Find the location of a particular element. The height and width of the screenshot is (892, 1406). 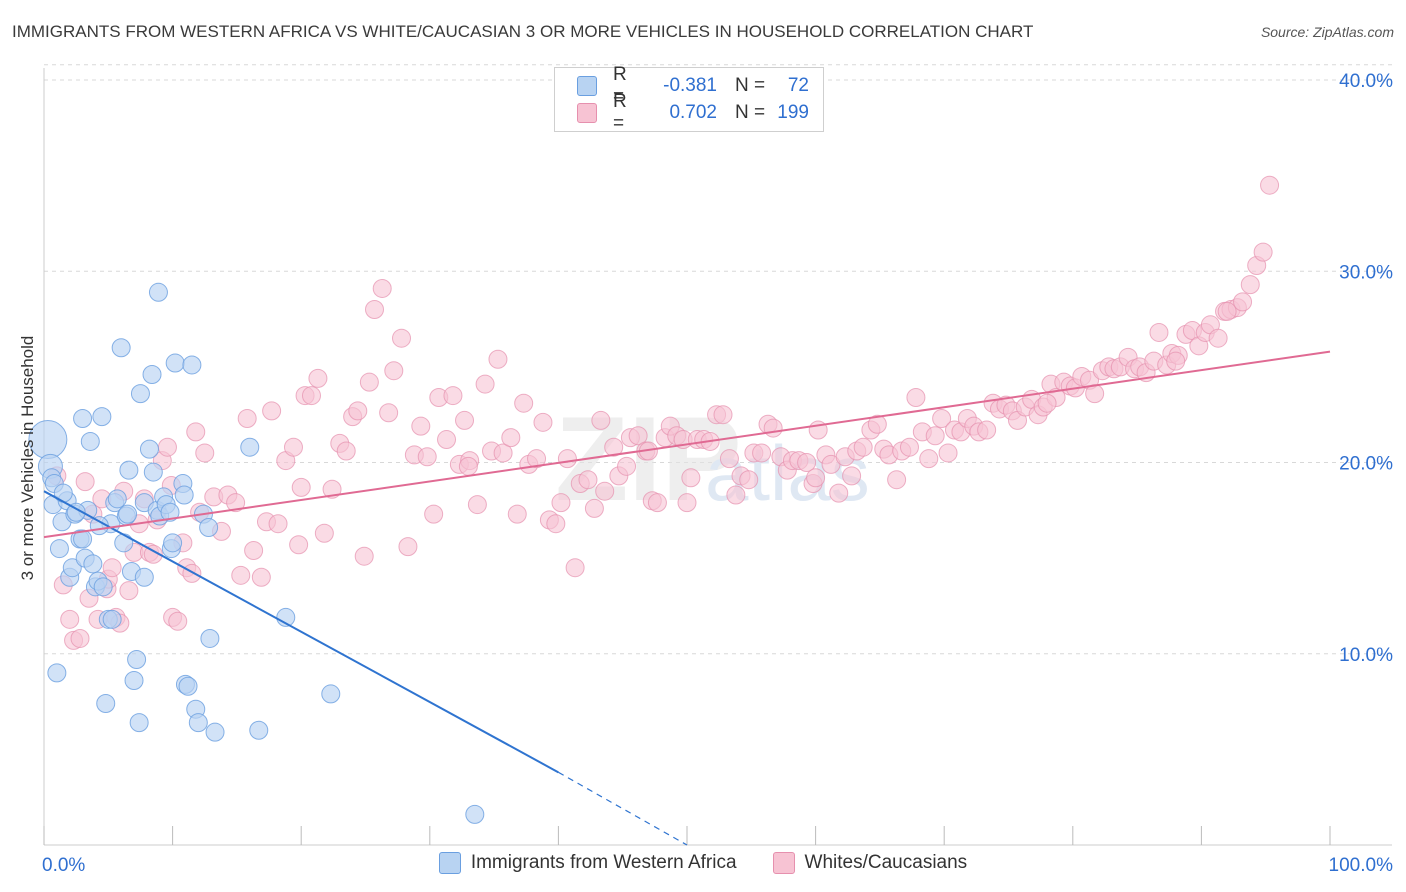

n-label: N = is located at coordinates (750, 85).